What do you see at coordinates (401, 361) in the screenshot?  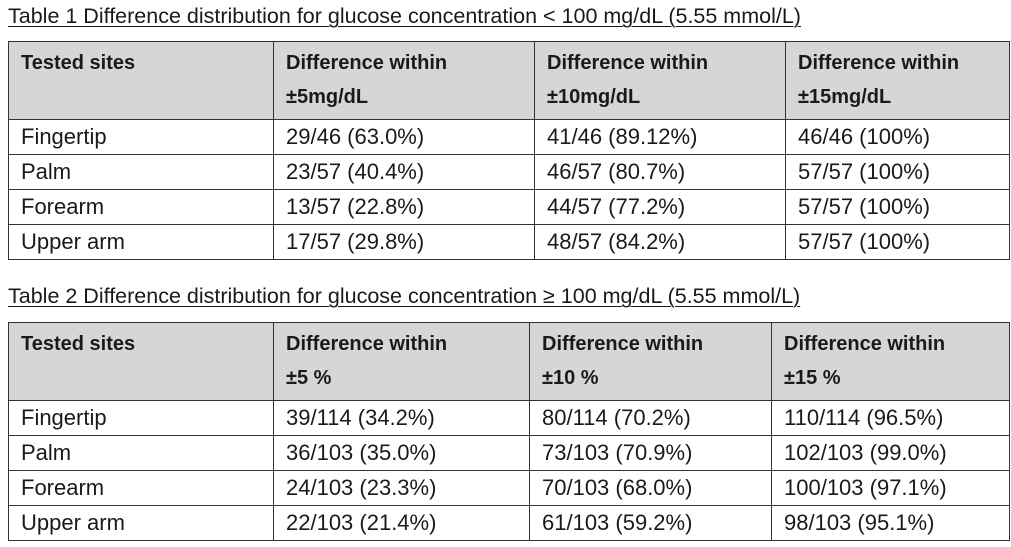 I see `header-cell: Difference within ±5 %` at bounding box center [401, 361].